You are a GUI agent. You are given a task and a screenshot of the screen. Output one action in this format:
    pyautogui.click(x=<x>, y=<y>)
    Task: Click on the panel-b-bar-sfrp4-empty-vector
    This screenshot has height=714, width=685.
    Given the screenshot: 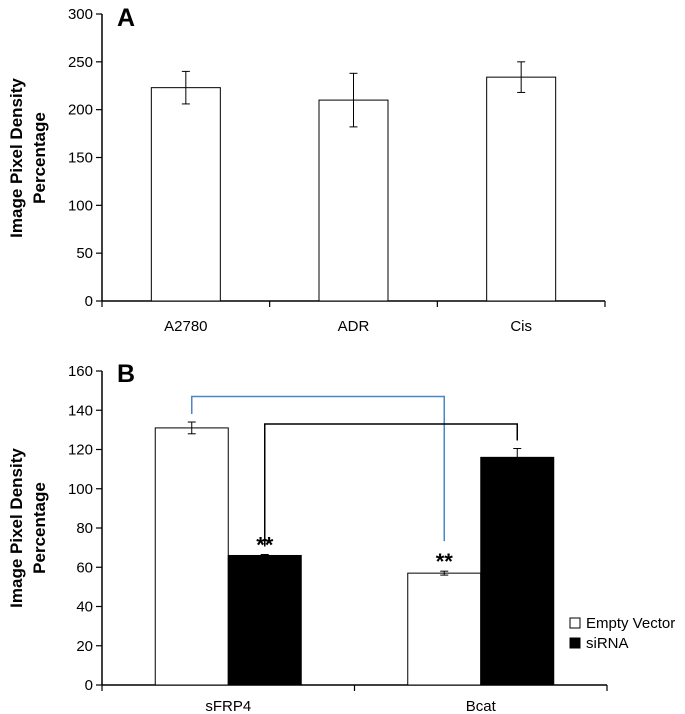 What is the action you would take?
    pyautogui.click(x=191, y=556)
    